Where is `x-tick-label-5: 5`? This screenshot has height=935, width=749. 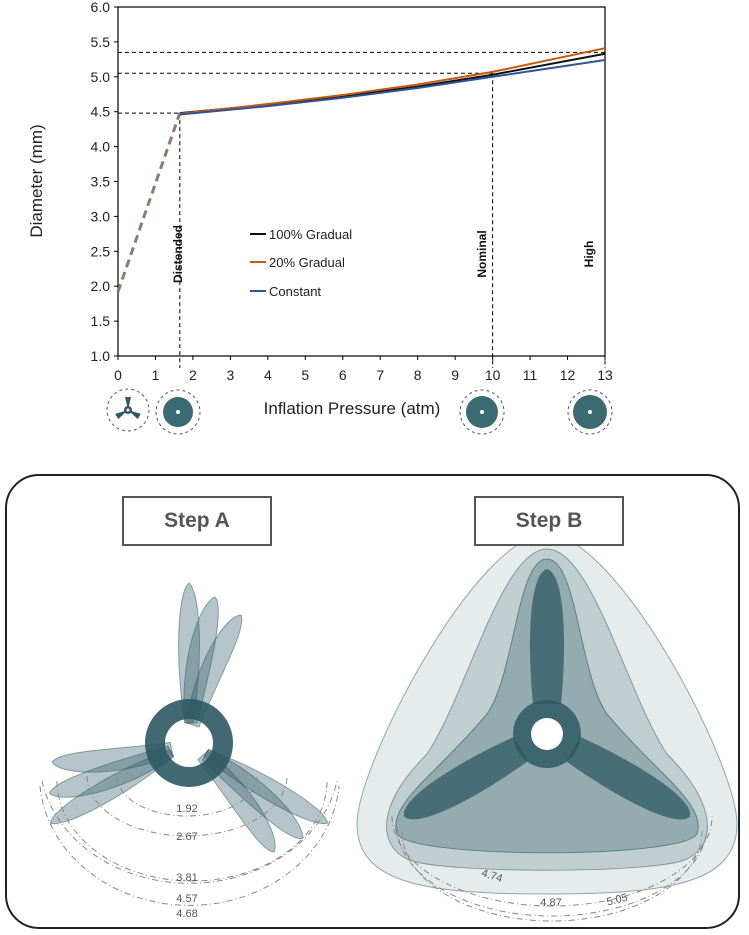
x-tick-label-5: 5 is located at coordinates (305, 375).